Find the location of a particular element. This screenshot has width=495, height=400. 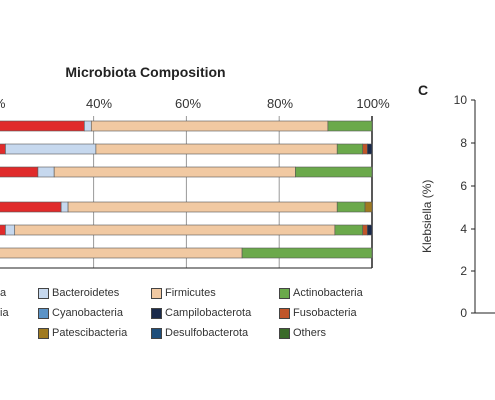

legend-label: Firmicutes is located at coordinates (190, 293).